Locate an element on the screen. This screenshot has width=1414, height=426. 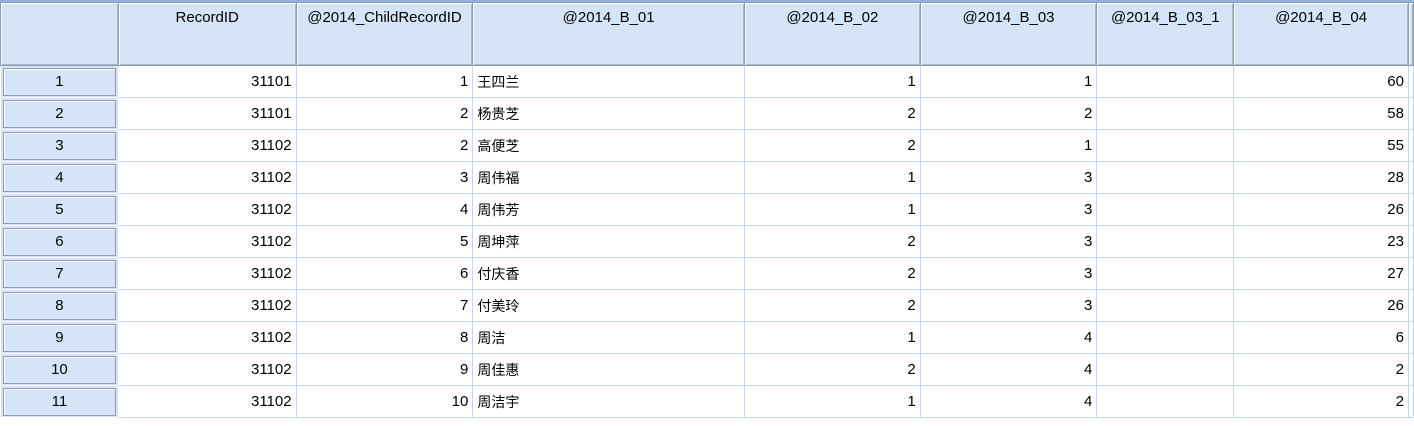
column-header: @2014_ChildRecordID is located at coordinates (384, 34).